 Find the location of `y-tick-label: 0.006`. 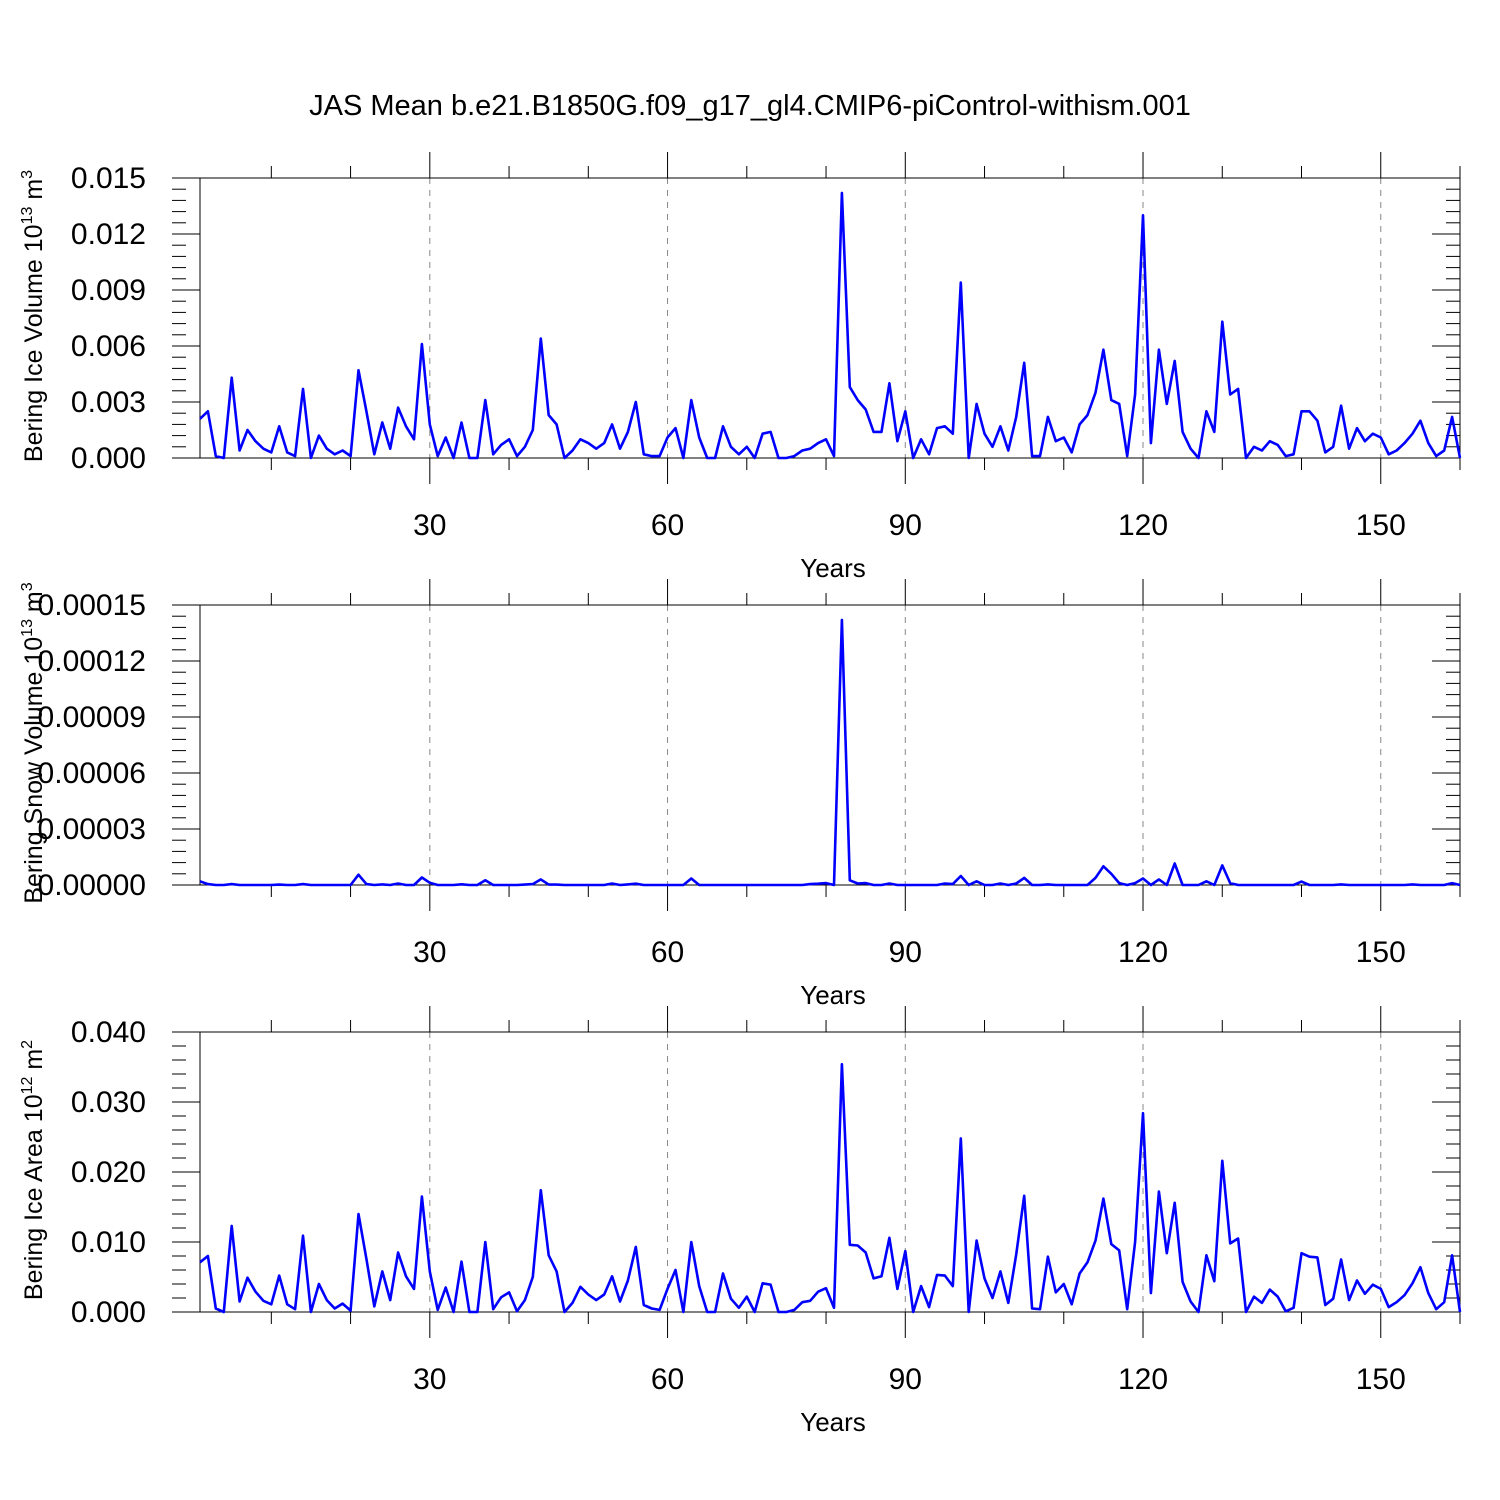

y-tick-label: 0.006 is located at coordinates (108, 346).